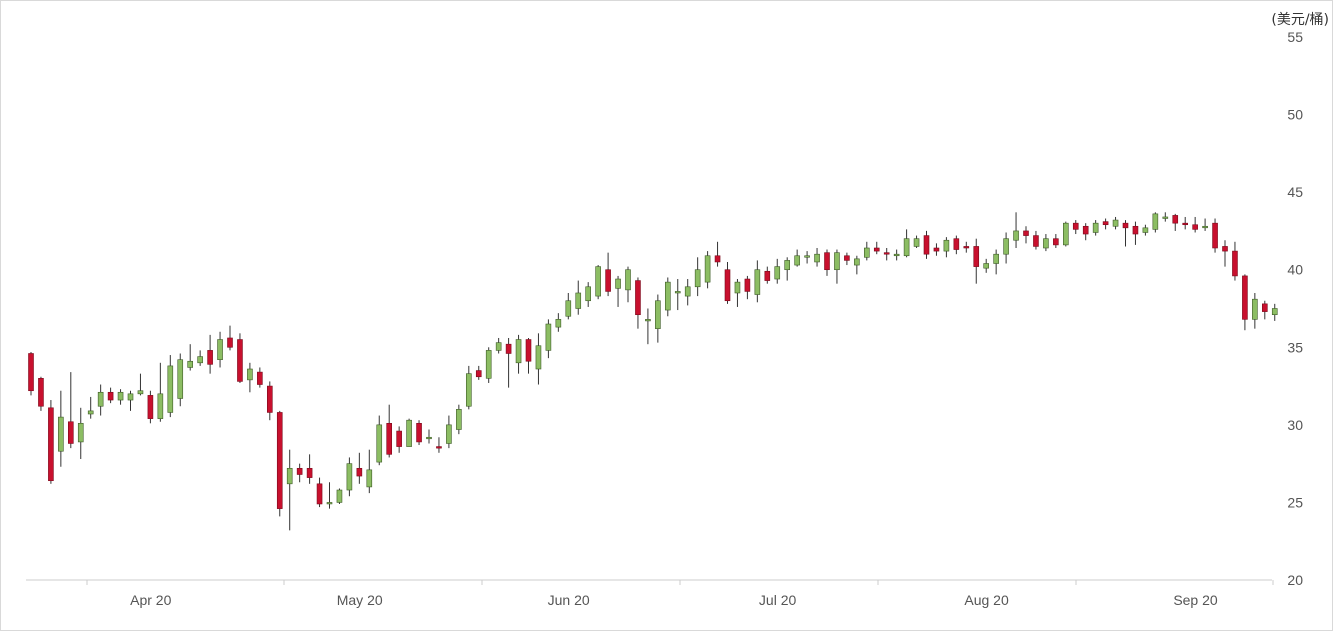  Describe the element at coordinates (1295, 580) in the screenshot. I see `y-tick-label: 20` at that location.